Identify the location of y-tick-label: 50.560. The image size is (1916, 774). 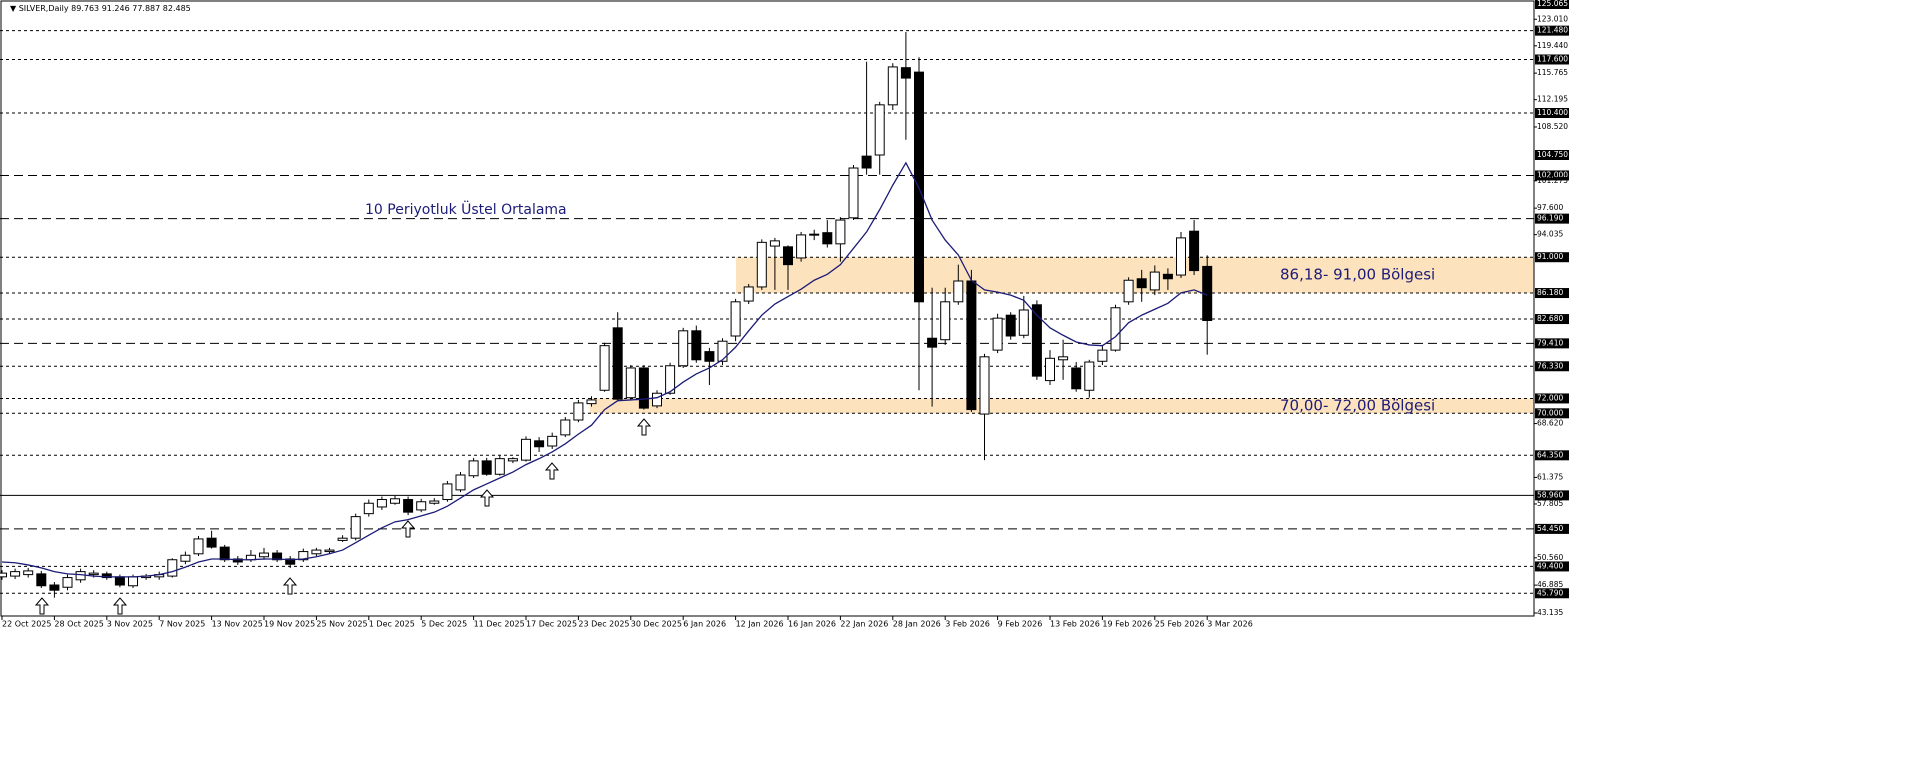
(1550, 557).